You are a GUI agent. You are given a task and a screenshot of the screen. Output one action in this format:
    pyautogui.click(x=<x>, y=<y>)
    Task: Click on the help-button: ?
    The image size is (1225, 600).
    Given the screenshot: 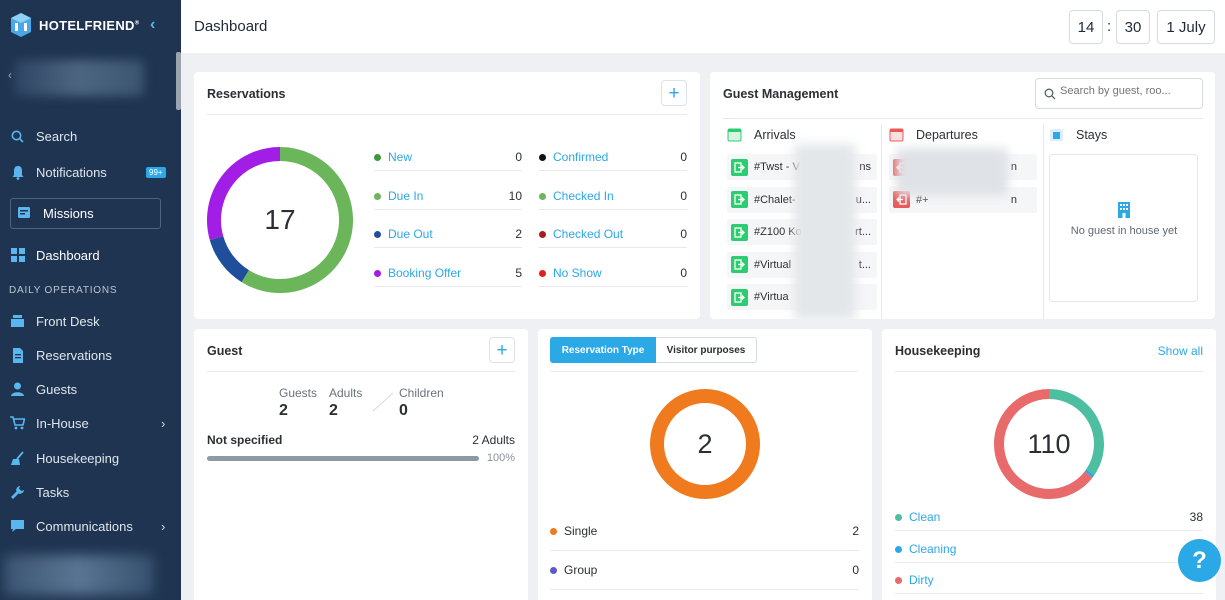 What is the action you would take?
    pyautogui.click(x=1199, y=560)
    